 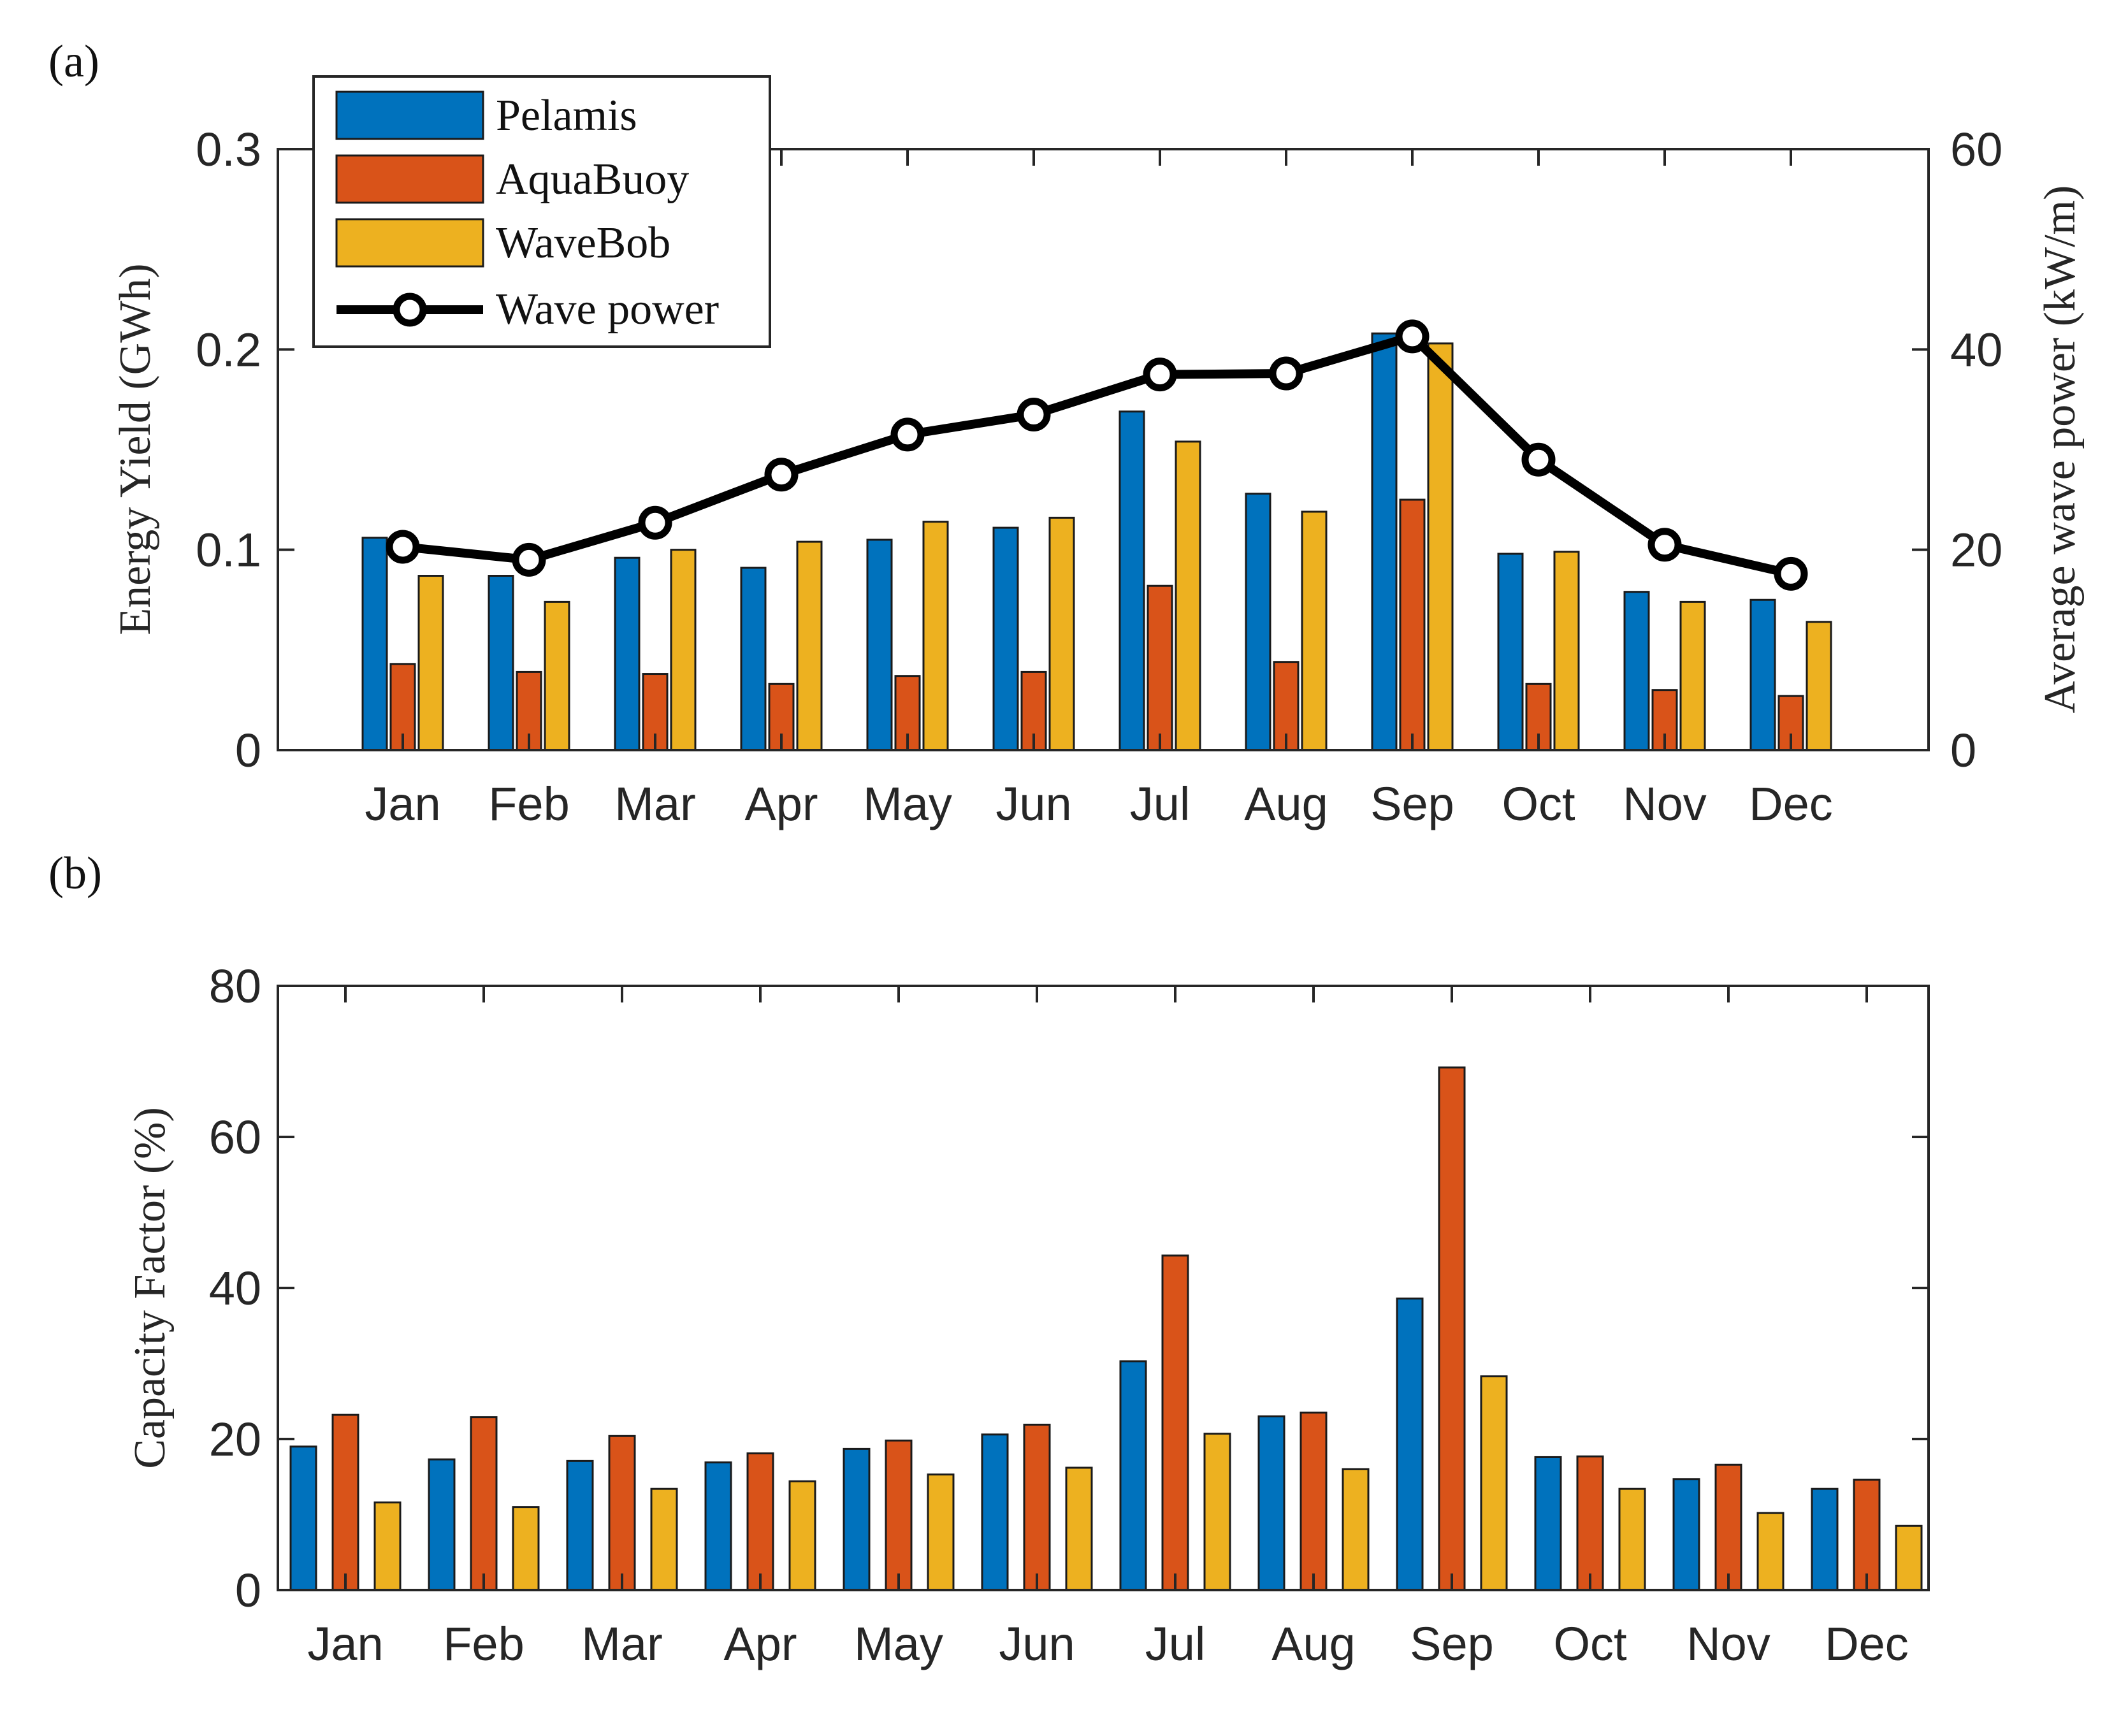 What do you see at coordinates (1957, 450) in the screenshot?
I see `right-y-ticks: 0 20 40 60` at bounding box center [1957, 450].